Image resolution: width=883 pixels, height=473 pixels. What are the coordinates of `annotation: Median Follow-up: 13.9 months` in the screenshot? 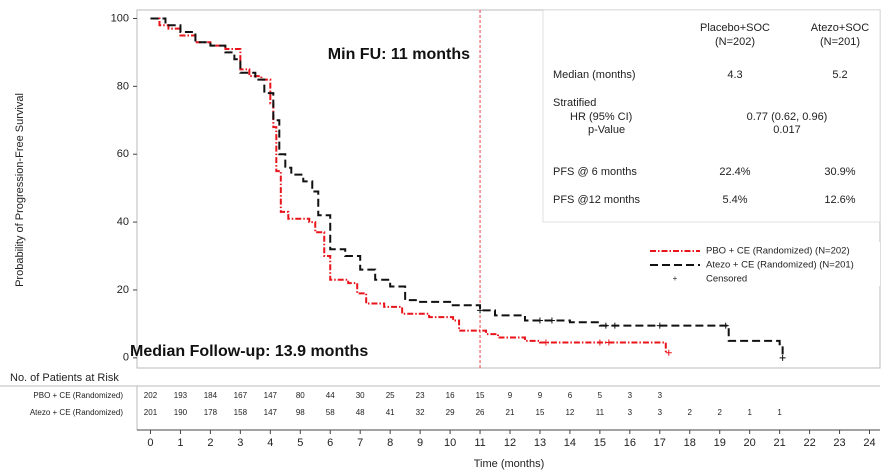 It's located at (249, 351).